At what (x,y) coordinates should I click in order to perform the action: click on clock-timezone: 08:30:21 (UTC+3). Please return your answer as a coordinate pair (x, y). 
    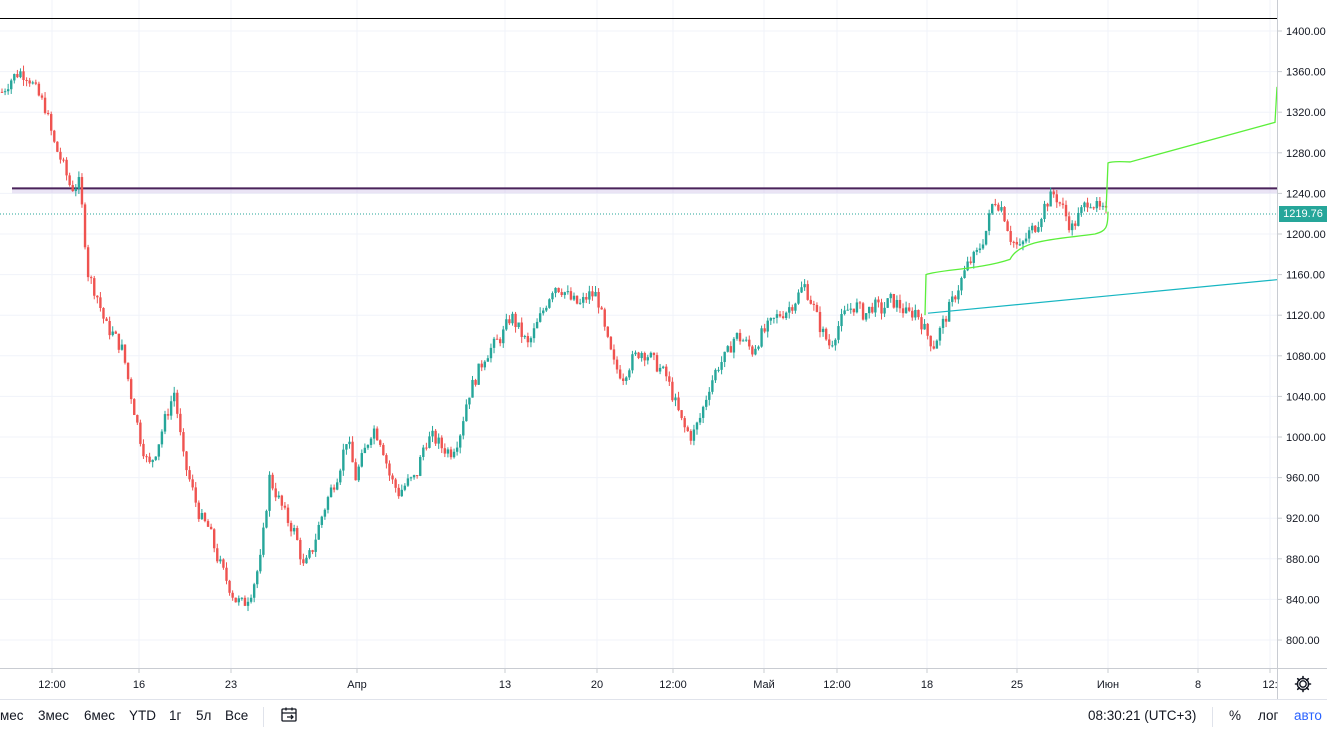
    Looking at the image, I should click on (1142, 715).